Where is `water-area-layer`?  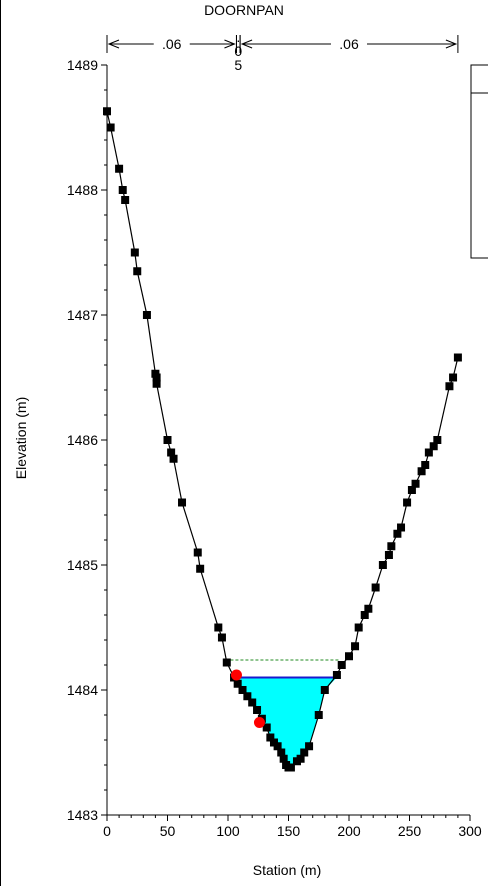 water-area-layer is located at coordinates (287, 722).